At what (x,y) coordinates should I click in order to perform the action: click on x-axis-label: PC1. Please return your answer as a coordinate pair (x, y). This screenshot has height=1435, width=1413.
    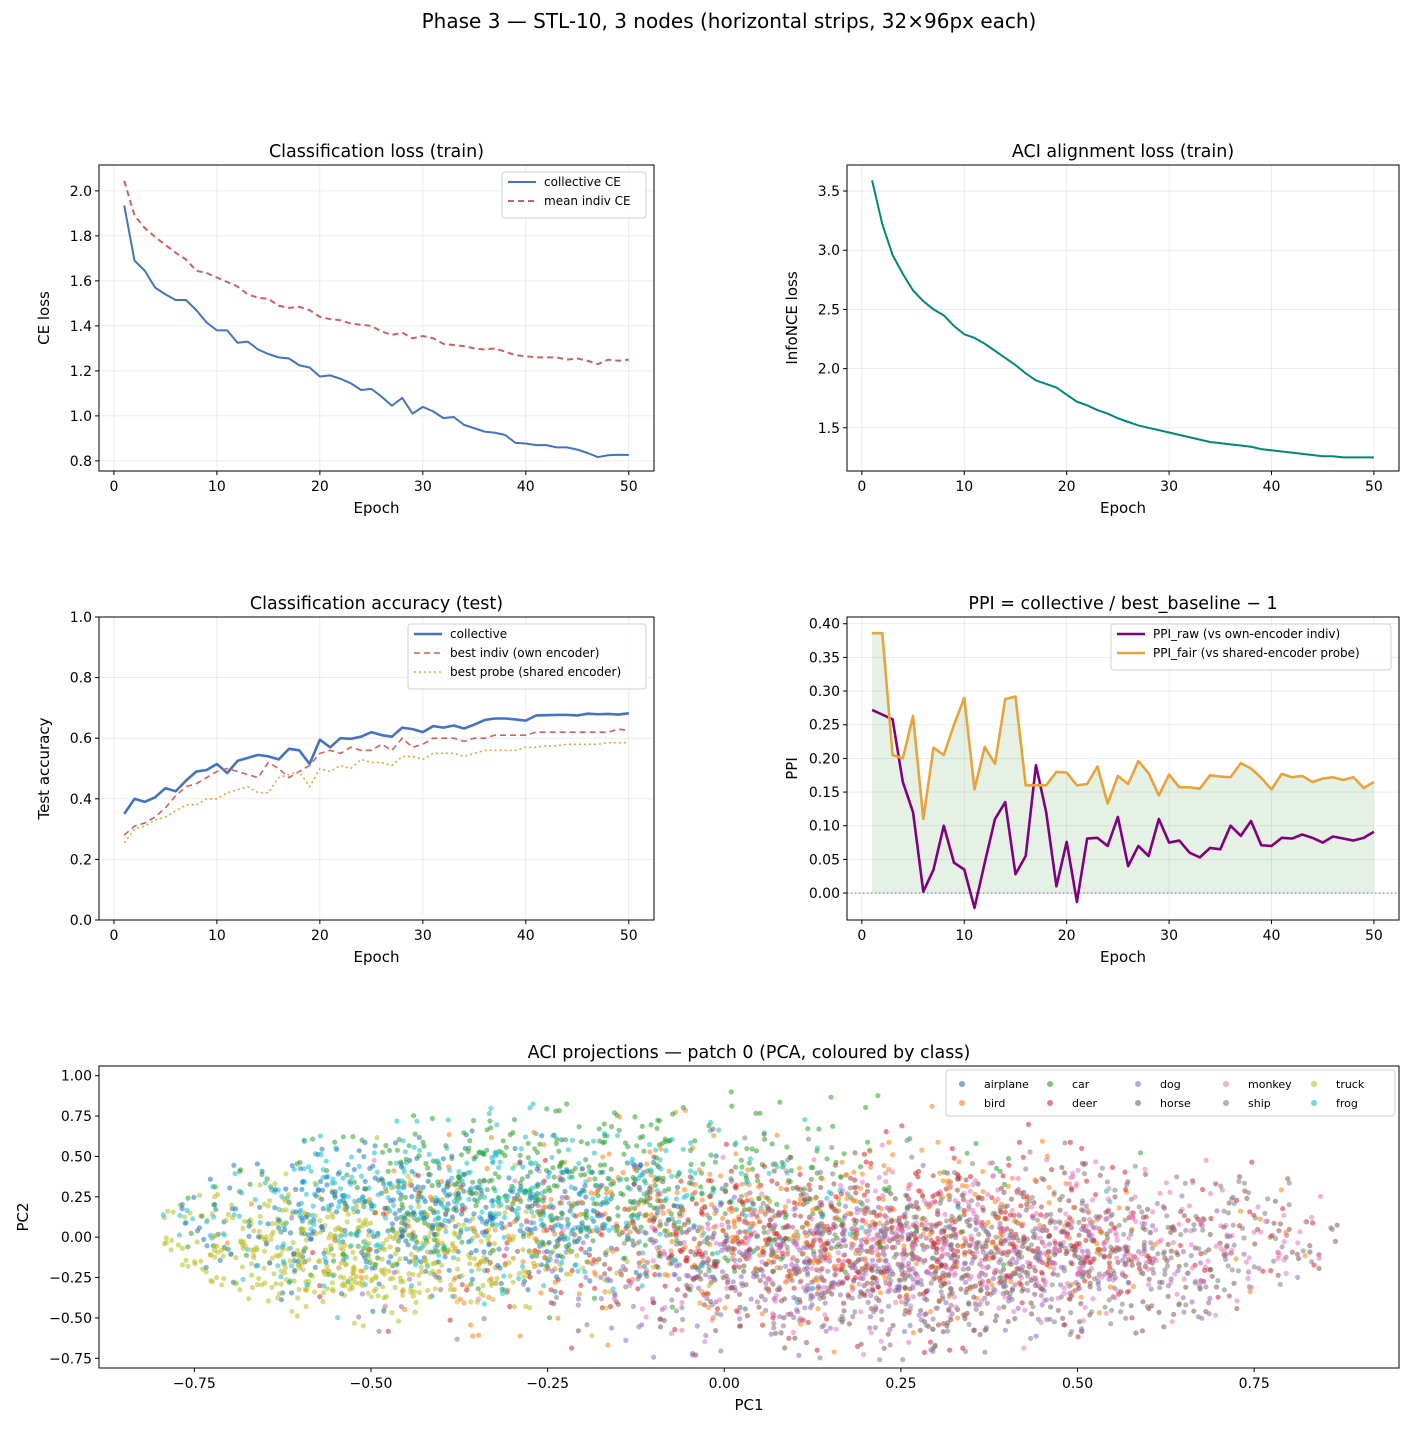
    Looking at the image, I should click on (748, 1405).